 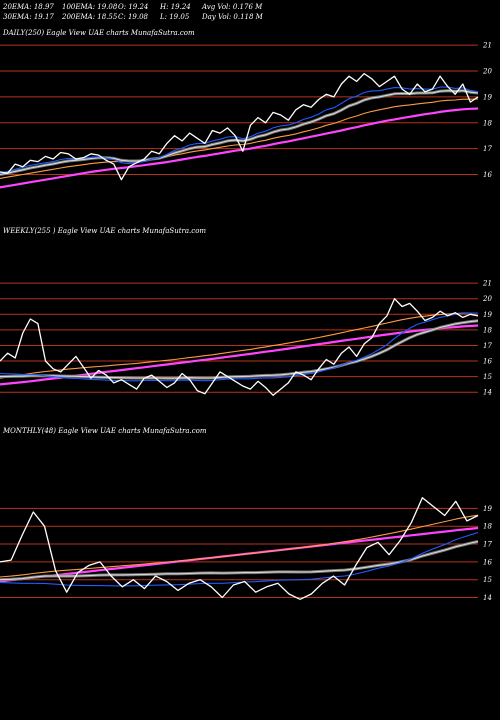 What do you see at coordinates (232, 17) in the screenshot?
I see `header-day-vol: Day Vol: 0.118 M` at bounding box center [232, 17].